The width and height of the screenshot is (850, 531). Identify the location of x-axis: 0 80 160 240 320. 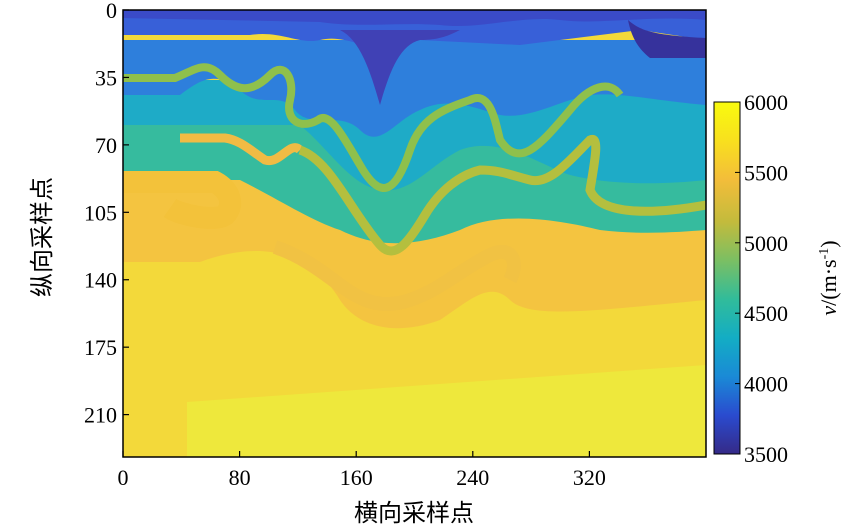
(362, 470).